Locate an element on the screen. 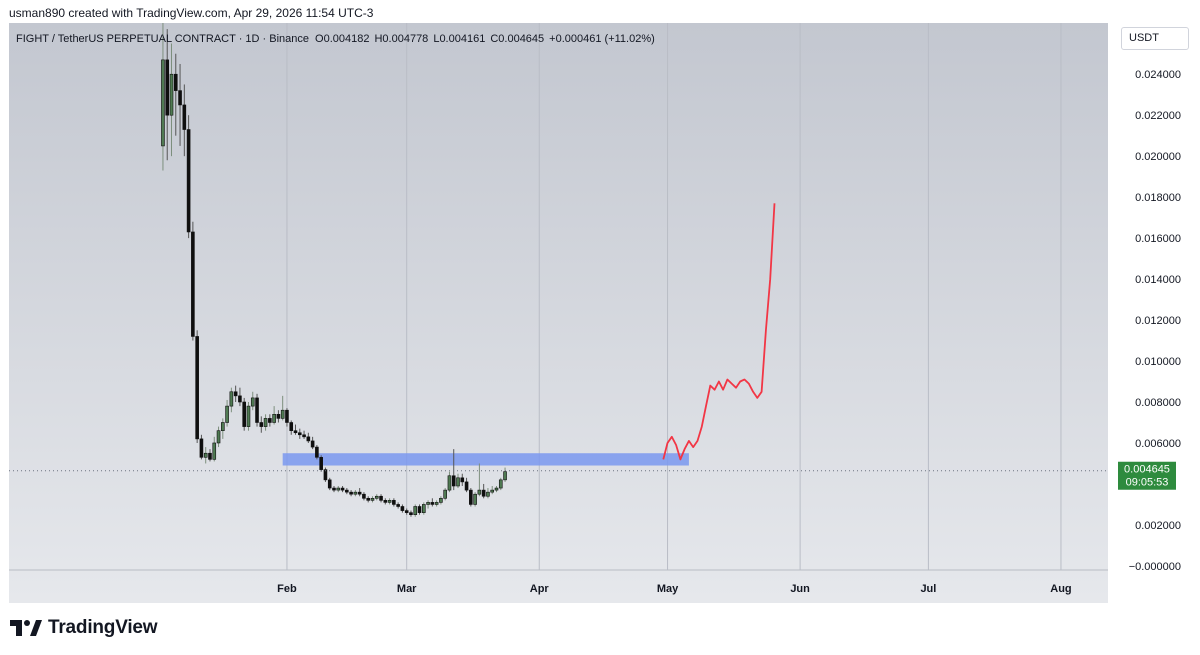 The height and width of the screenshot is (655, 1200). tradingview-wordmark: TradingView is located at coordinates (103, 627).